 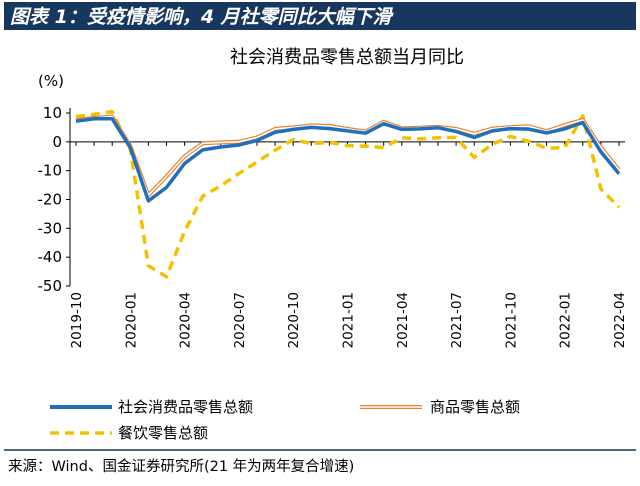 I want to click on series-line-goods-inner, so click(x=347, y=155).